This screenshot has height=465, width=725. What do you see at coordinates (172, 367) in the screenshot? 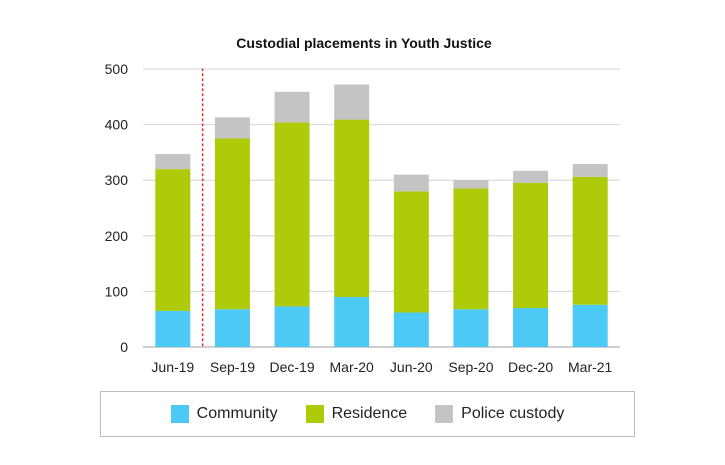
I see `x-tick-label: Jun-19` at bounding box center [172, 367].